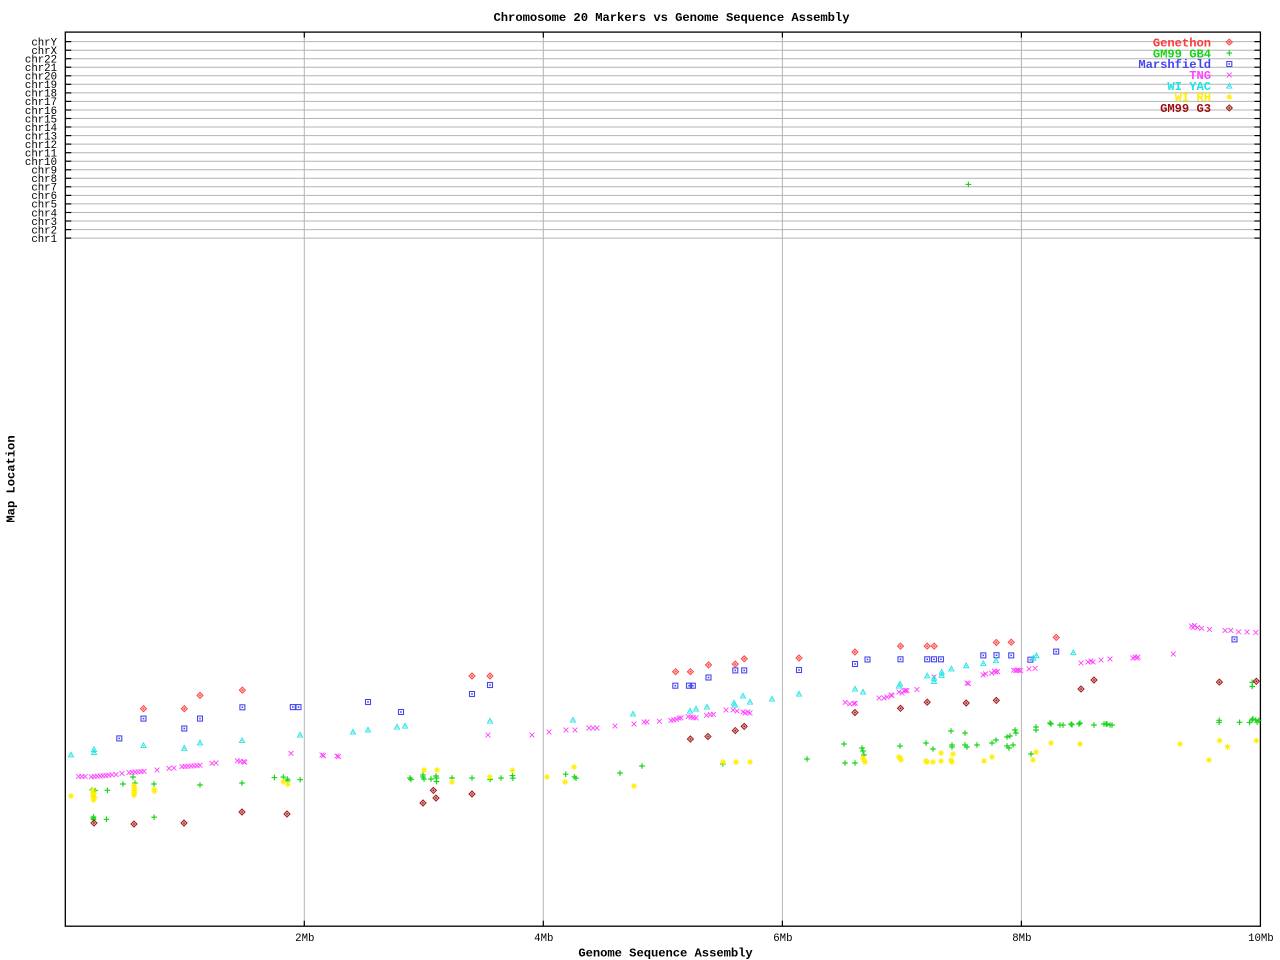 The width and height of the screenshot is (1280, 960). What do you see at coordinates (1193, 98) in the screenshot?
I see `svg-text: WI RH` at bounding box center [1193, 98].